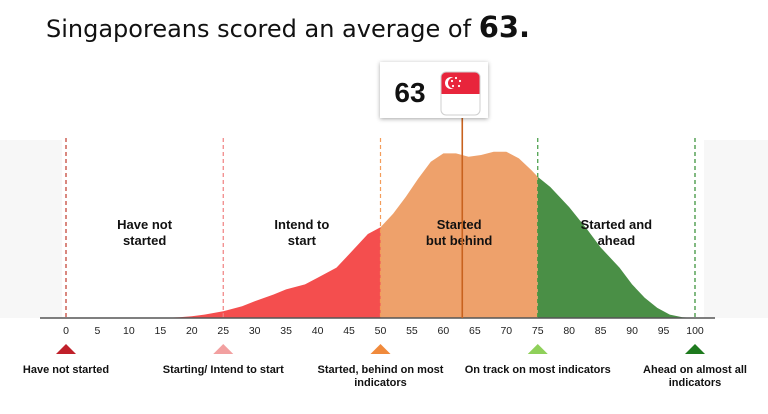 The width and height of the screenshot is (768, 414). I want to click on x-tick-label: 45, so click(349, 331).